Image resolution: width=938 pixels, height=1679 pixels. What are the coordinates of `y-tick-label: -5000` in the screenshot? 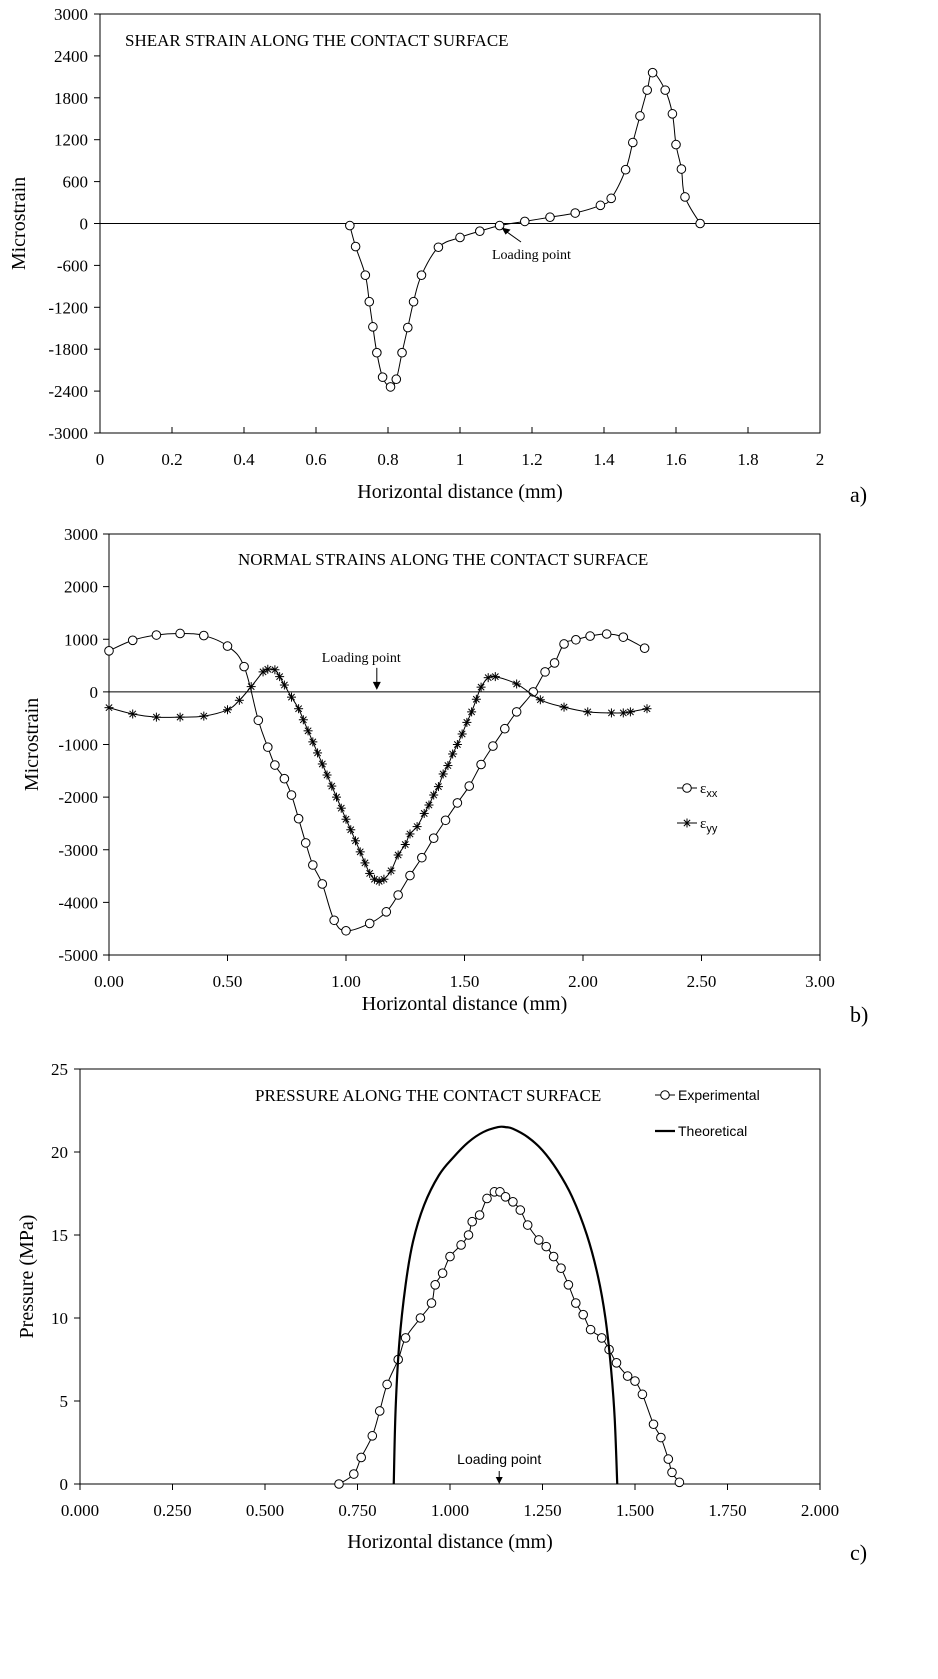 It's located at (78, 955).